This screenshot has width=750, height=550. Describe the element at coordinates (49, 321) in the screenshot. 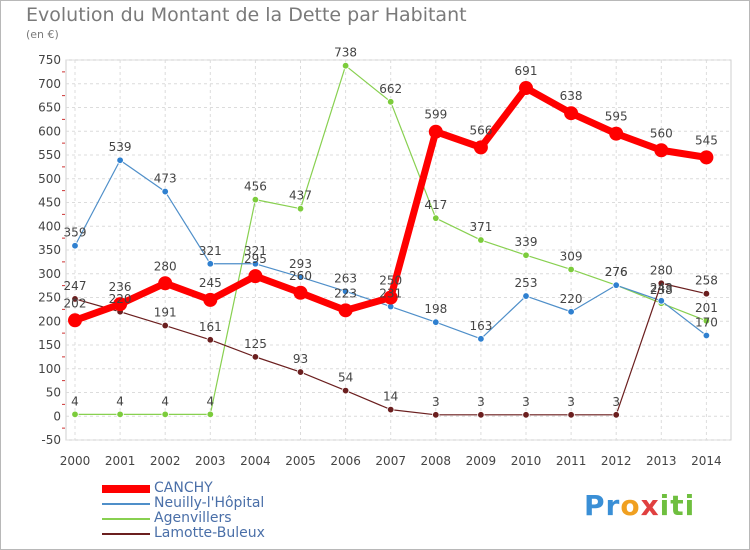

I see `y-tick-label: 200` at that location.